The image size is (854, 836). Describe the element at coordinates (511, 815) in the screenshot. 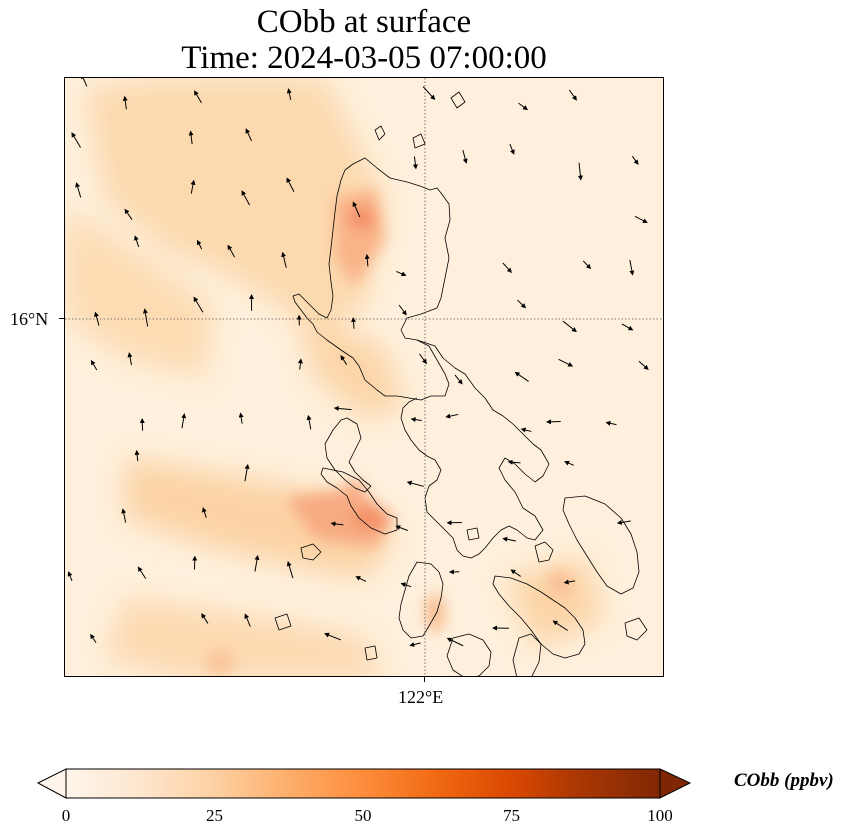

I see `colorbar-tick-label: 75` at that location.